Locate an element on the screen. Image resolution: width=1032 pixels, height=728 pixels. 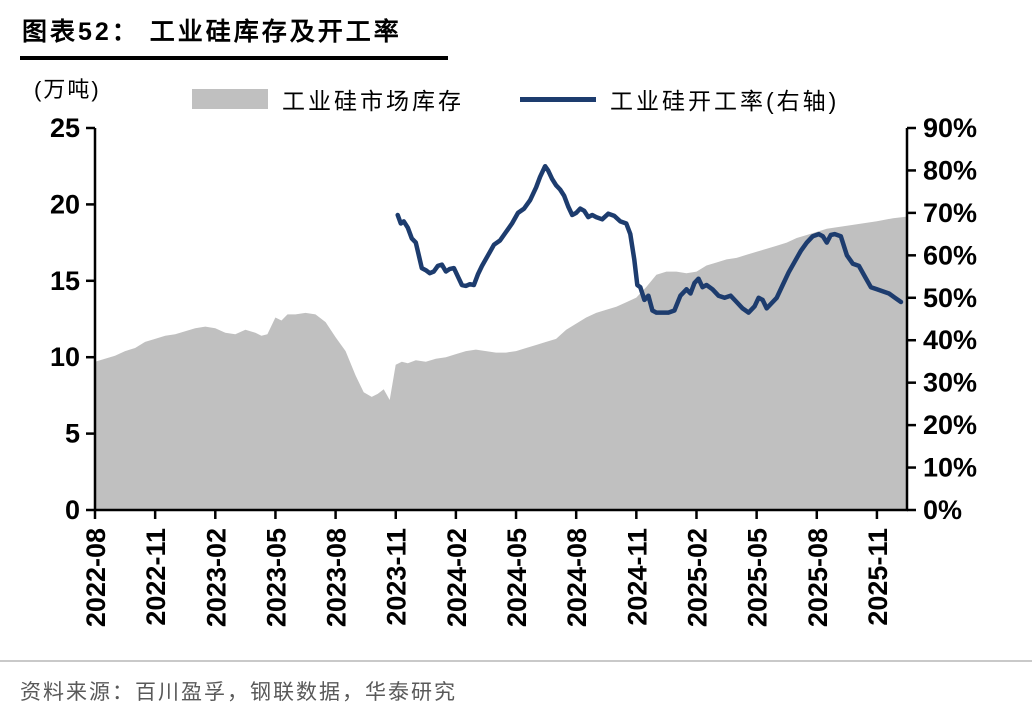
y-left-tick-label: 15 is located at coordinates (65, 281).